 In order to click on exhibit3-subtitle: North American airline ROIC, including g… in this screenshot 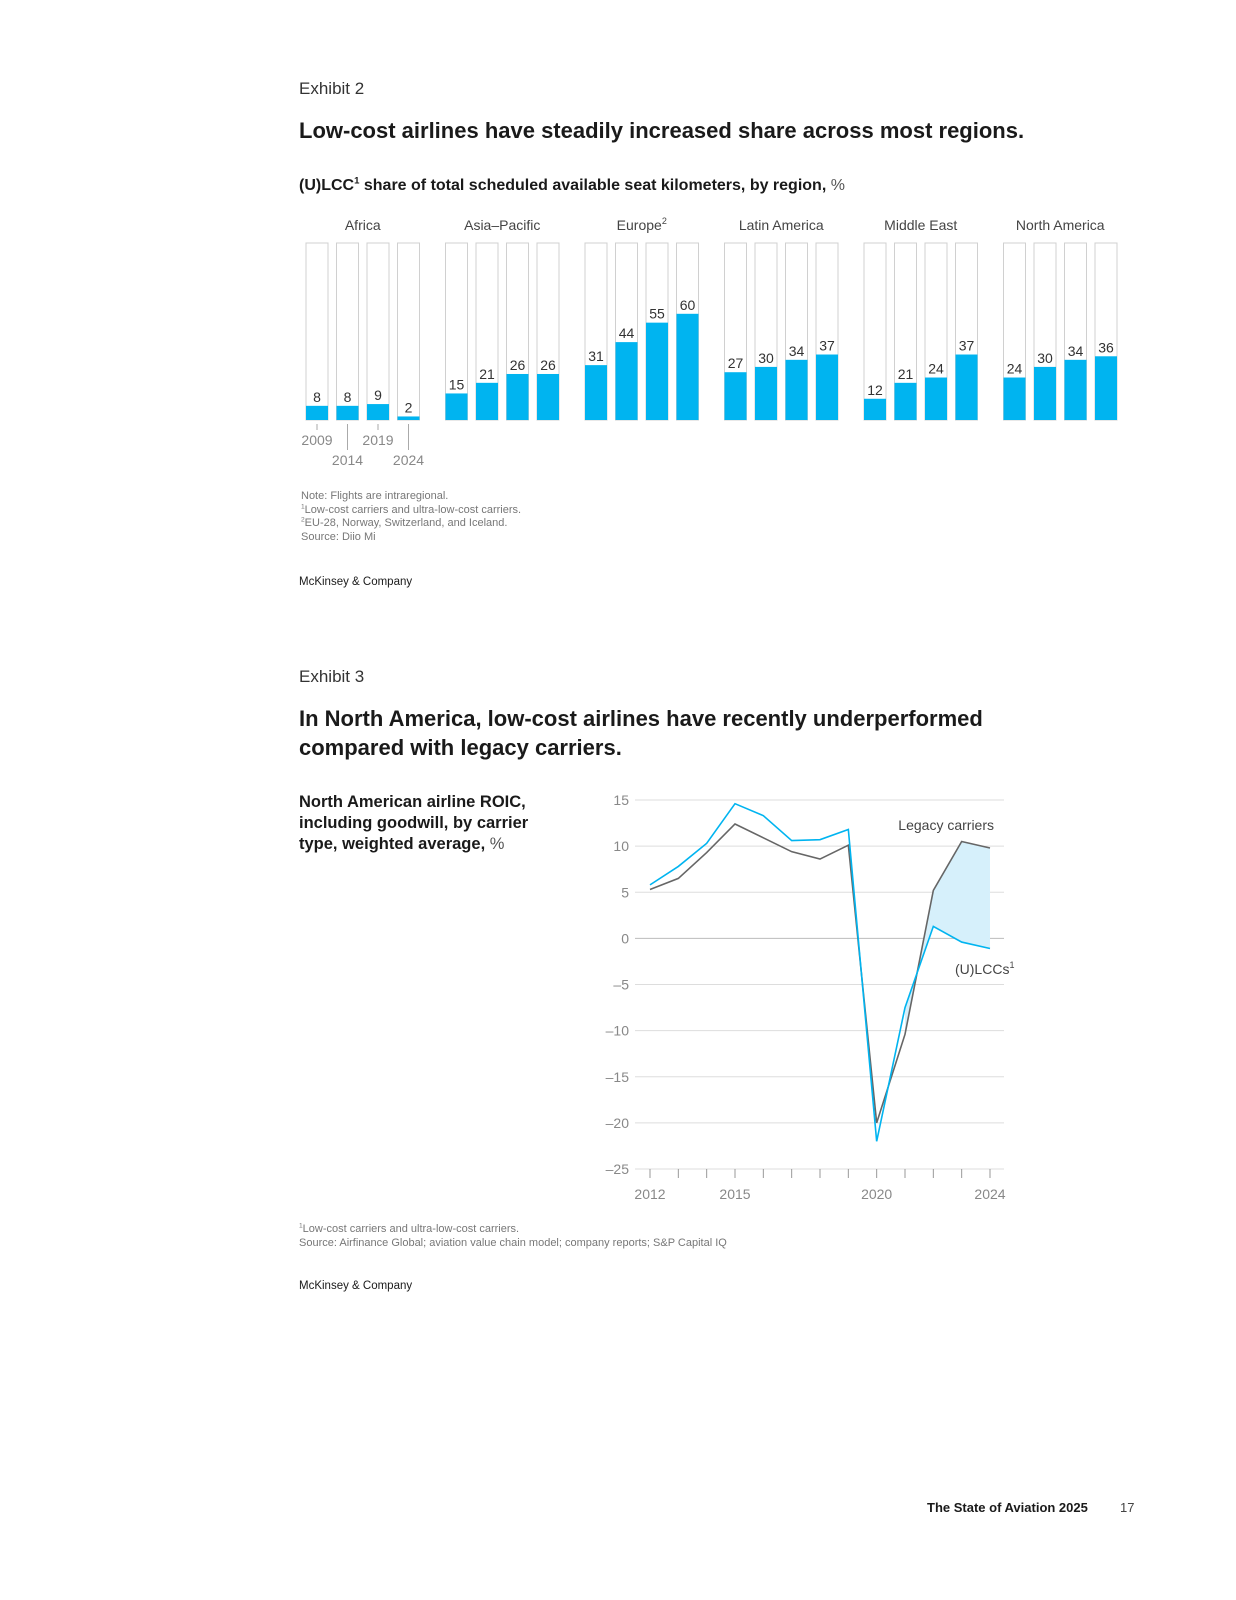, I will do `click(414, 823)`.